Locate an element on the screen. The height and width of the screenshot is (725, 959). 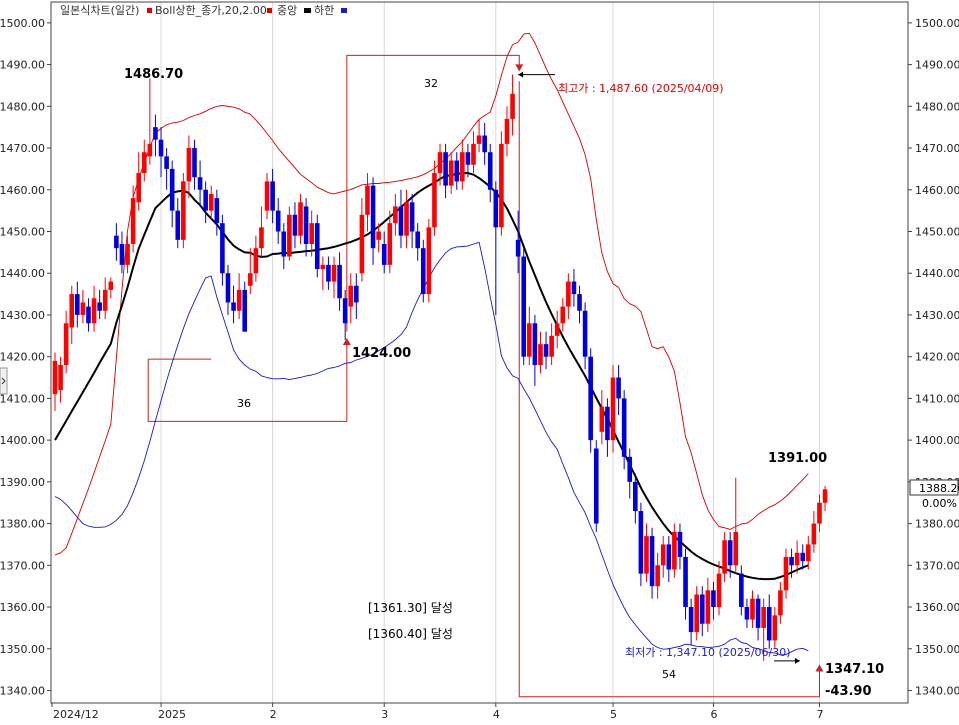
y-tick-label-right: 1500.00 is located at coordinates (937, 23).